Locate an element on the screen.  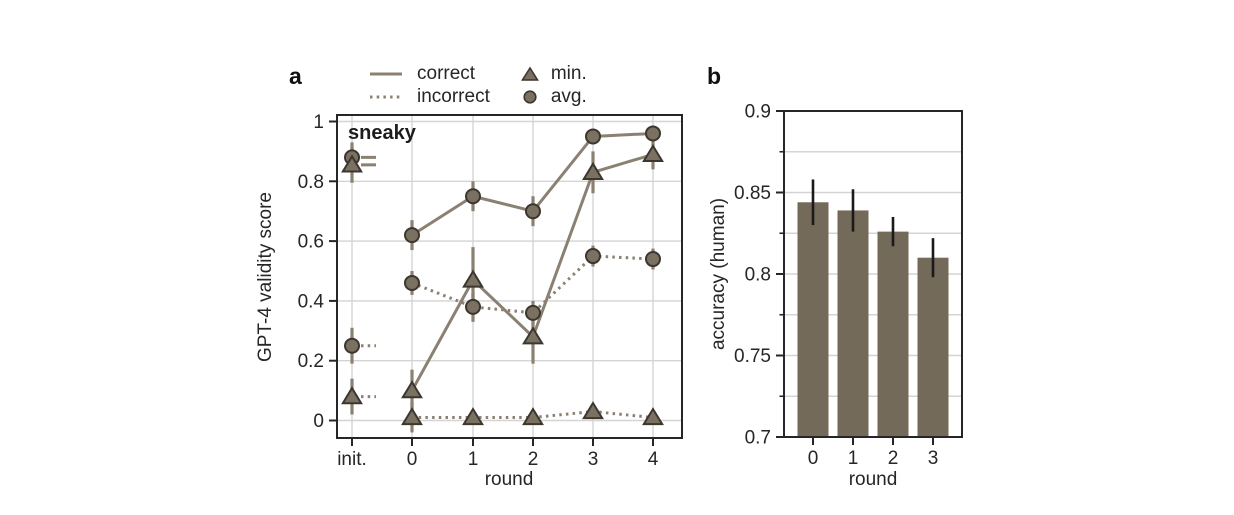
panel-a-xlabel: round is located at coordinates (509, 479).